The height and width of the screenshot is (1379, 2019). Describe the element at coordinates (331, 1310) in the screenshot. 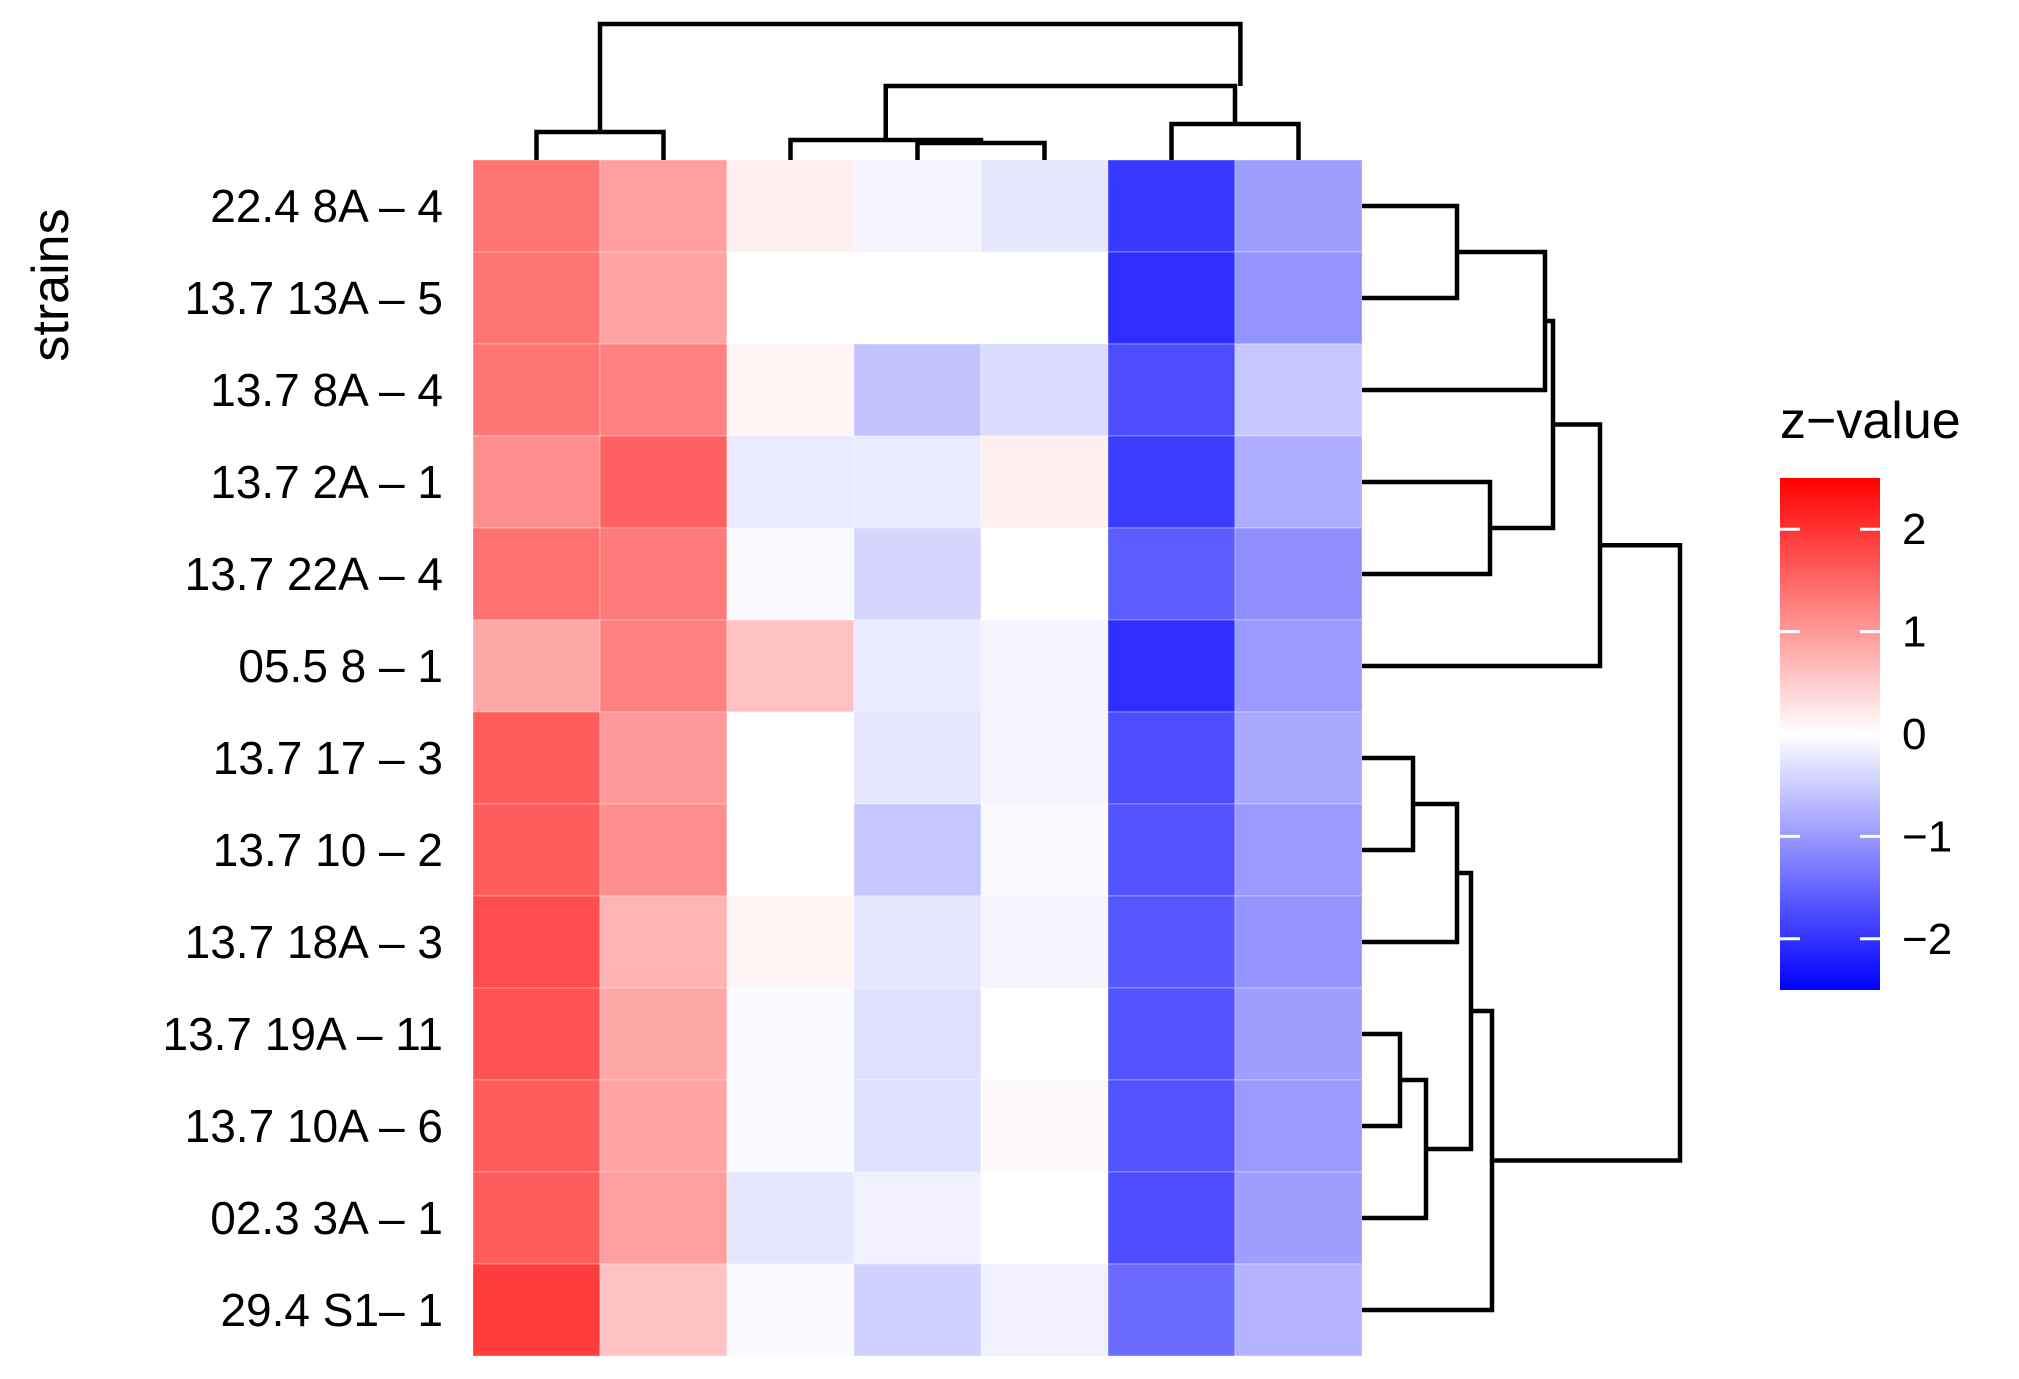

I see `row-label: 29.4 S1– 1` at that location.